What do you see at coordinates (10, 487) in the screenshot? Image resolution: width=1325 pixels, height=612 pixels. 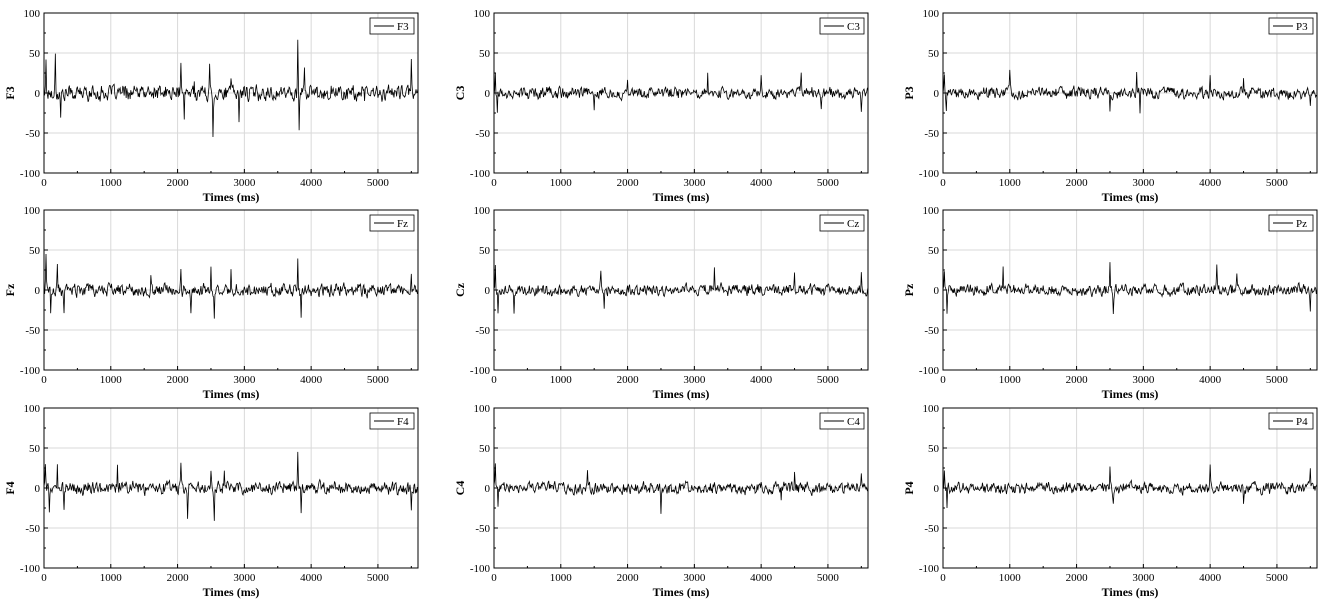 I see `y-axis-title: F4` at bounding box center [10, 487].